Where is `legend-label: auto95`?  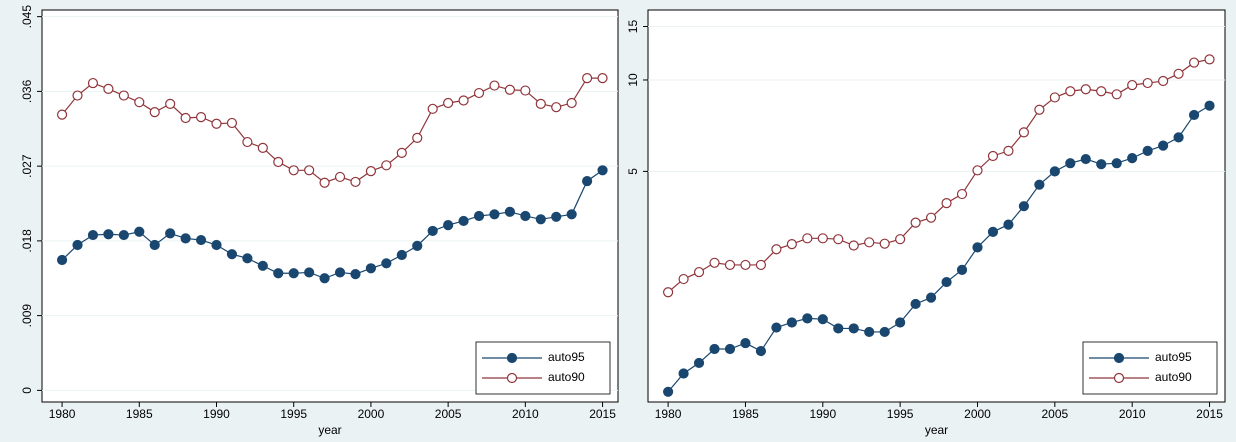
legend-label: auto95 is located at coordinates (566, 357).